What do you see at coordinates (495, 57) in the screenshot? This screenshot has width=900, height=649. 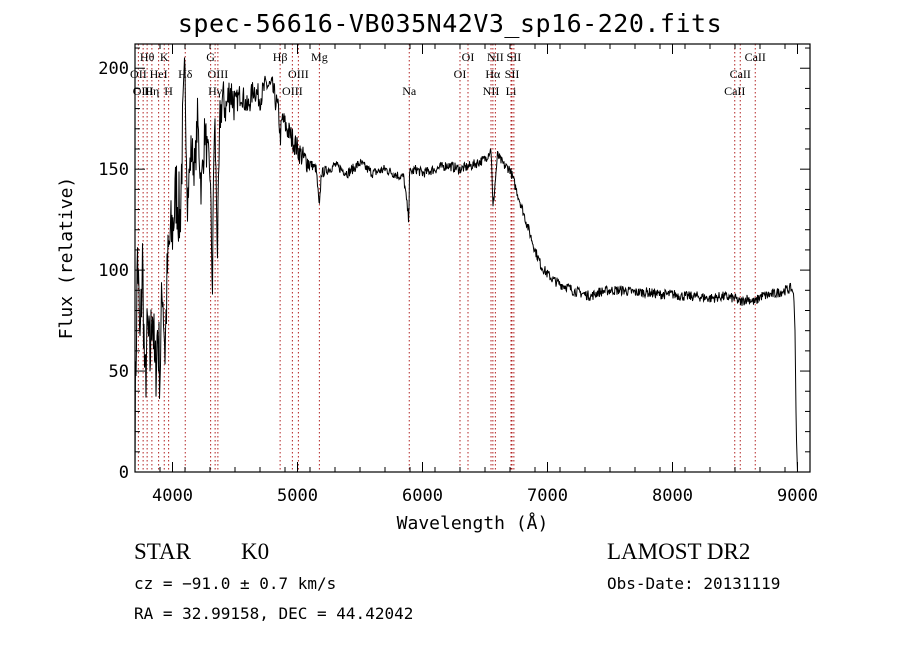 I see `line-label-18: NII` at bounding box center [495, 57].